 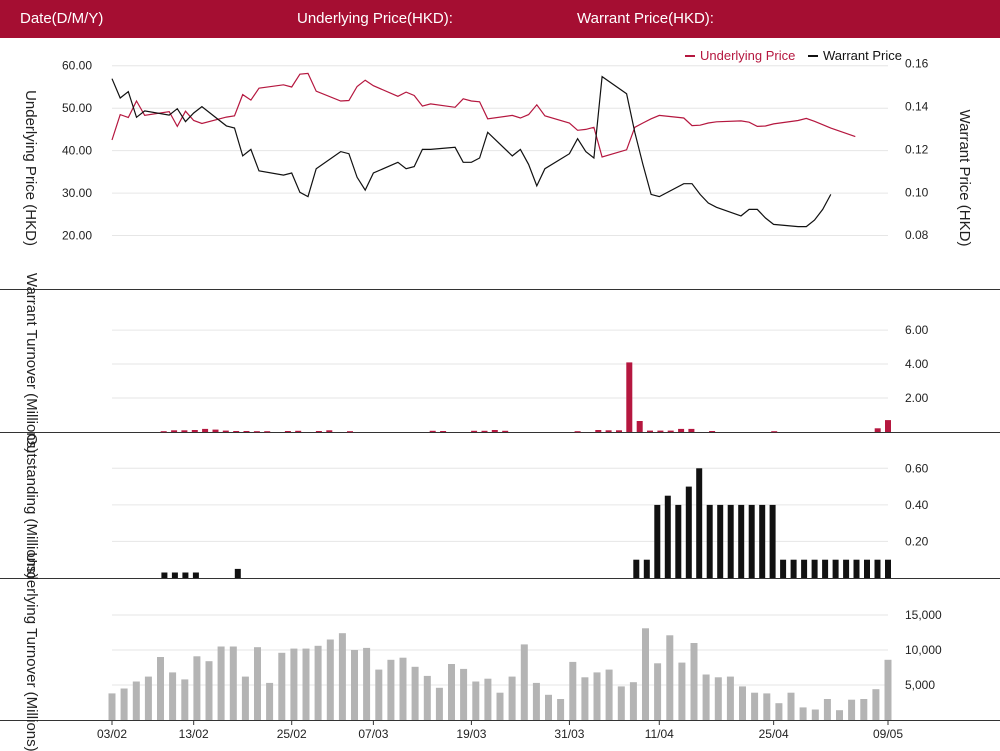 What do you see at coordinates (31, 363) in the screenshot?
I see `warrant-turnover-axis-title: Warrant Turnover (Millions)` at bounding box center [31, 363].